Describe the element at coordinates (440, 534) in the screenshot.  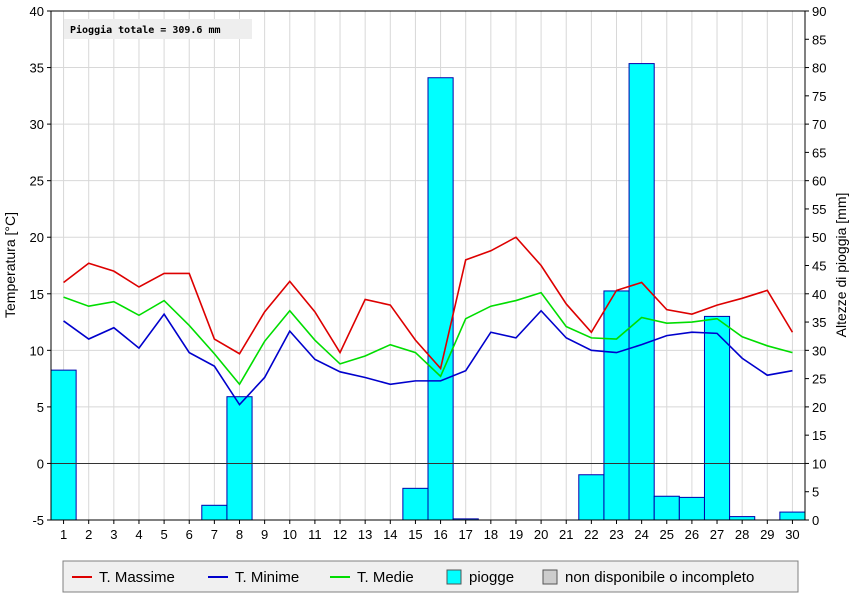
I see `x-tick-label: 16` at that location.